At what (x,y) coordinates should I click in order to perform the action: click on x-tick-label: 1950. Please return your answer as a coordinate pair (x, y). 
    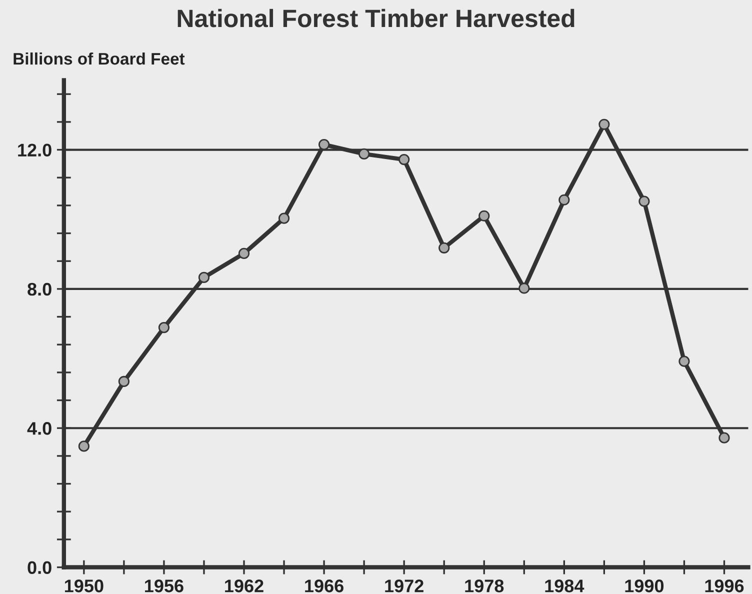
    Looking at the image, I should click on (84, 586).